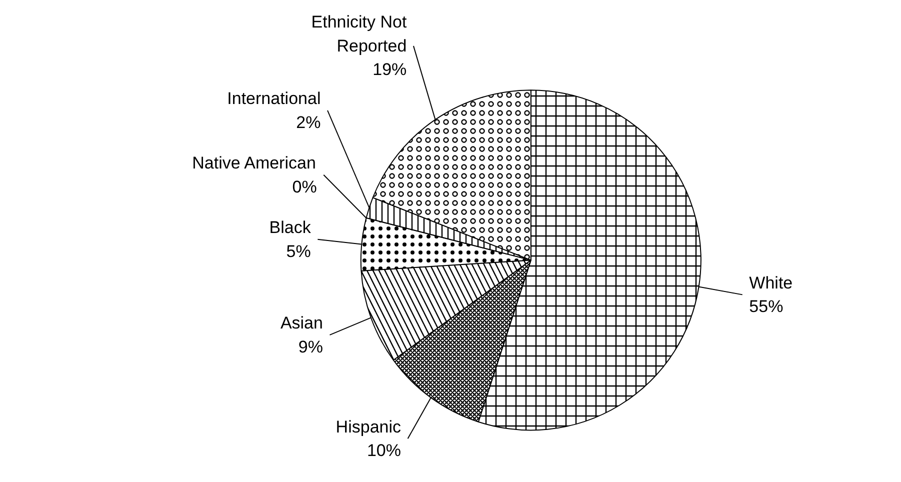  What do you see at coordinates (359, 34) in the screenshot?
I see `slice-label: Ethnicity Not Reported` at bounding box center [359, 34].